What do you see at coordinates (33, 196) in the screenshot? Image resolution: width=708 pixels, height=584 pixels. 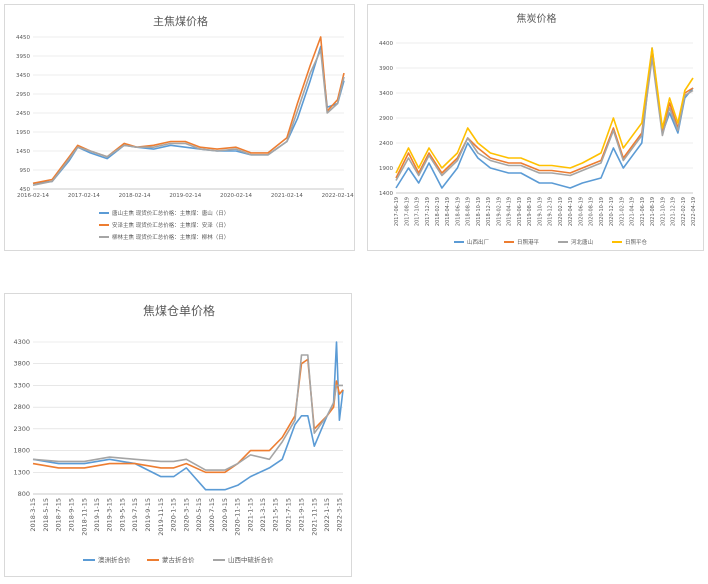 I see `x-tick-label: 2016-02-14` at bounding box center [33, 196].